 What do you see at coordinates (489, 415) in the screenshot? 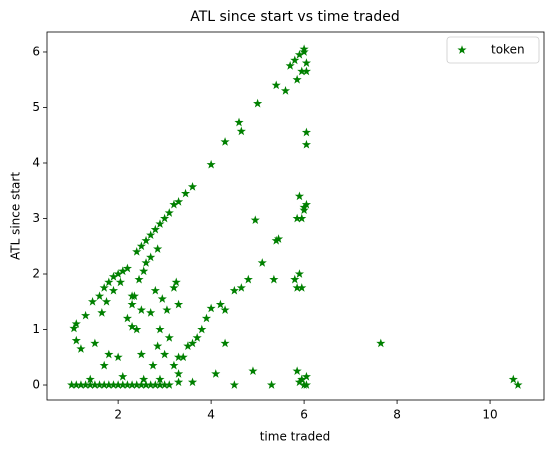
I see `x-tick-label: 10` at bounding box center [489, 415].